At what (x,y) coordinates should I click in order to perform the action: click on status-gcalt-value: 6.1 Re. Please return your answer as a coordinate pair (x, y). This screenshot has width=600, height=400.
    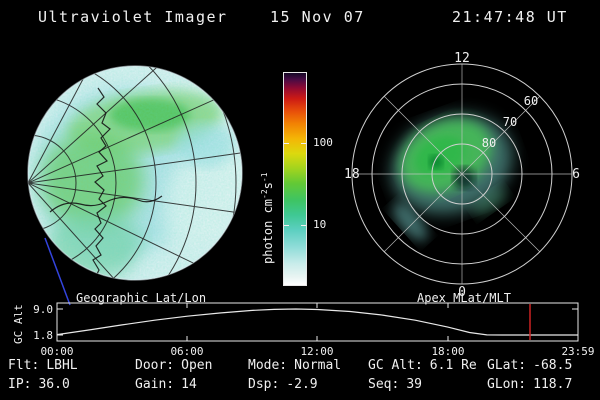
    Looking at the image, I should click on (453, 365).